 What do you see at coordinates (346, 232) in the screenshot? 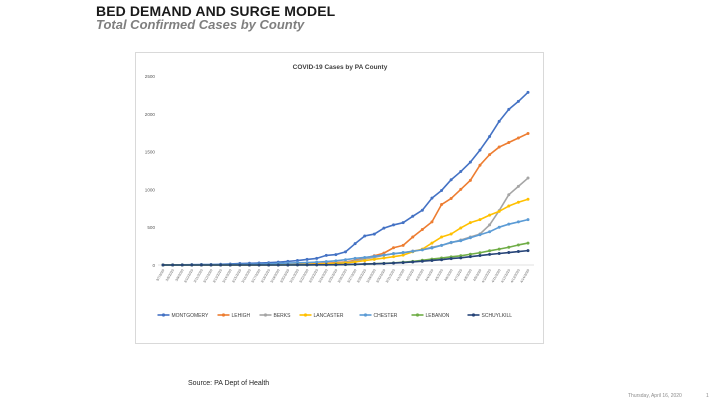
I see `series-line` at bounding box center [346, 232].